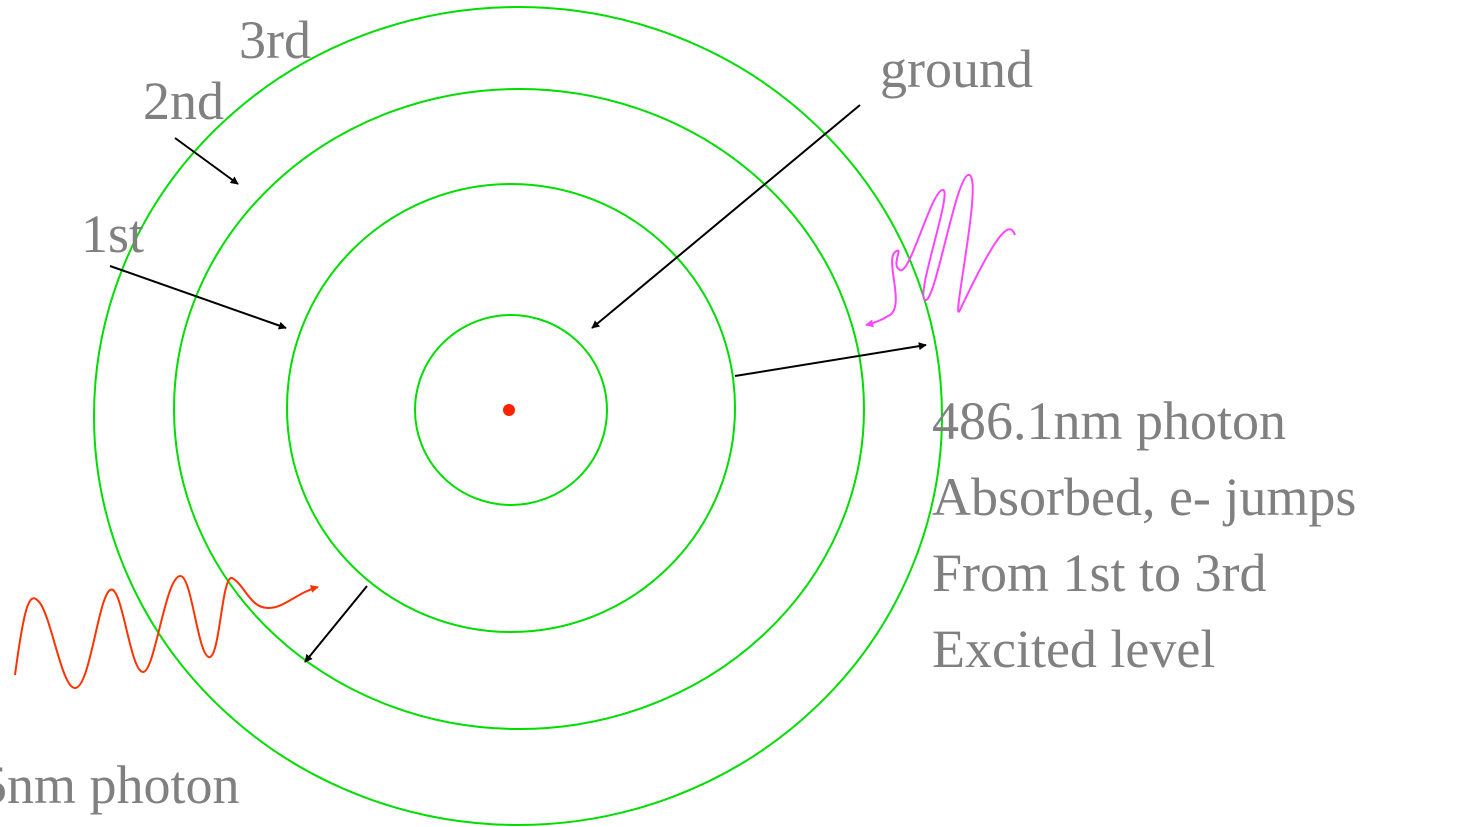  What do you see at coordinates (1144, 497) in the screenshot?
I see `absorption-line-2: Absorbed, e- jumps` at bounding box center [1144, 497].